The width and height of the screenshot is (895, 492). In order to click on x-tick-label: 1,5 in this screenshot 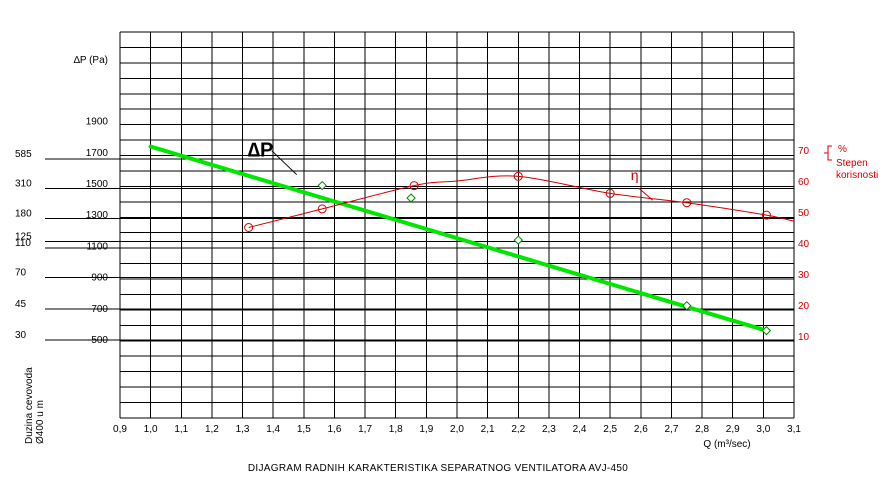, I will do `click(304, 429)`.